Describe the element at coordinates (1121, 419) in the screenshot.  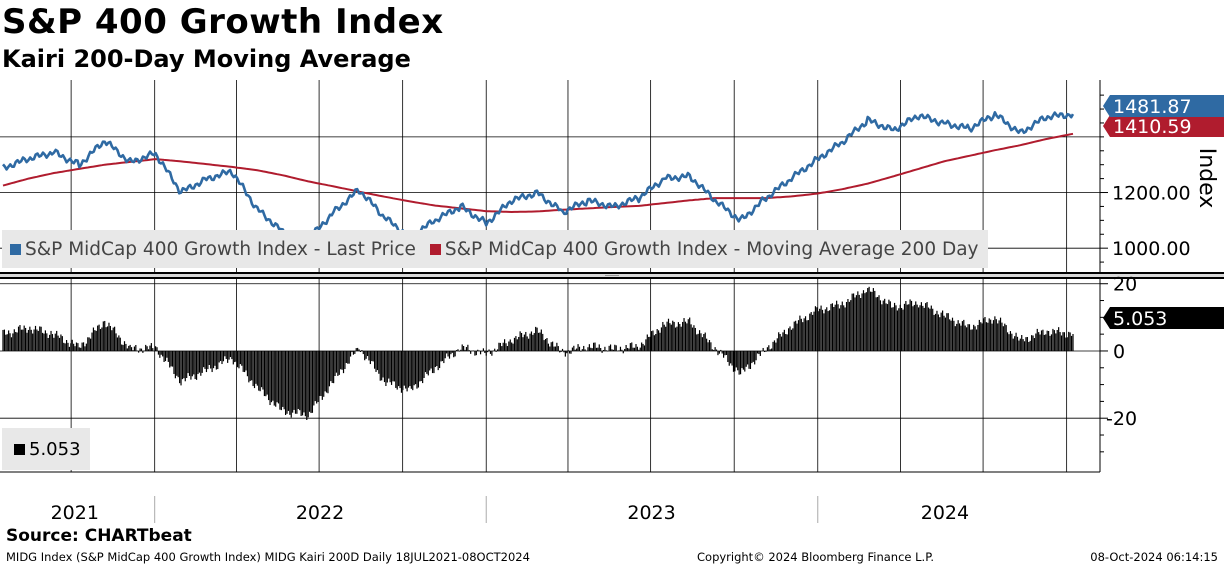
I see `y-tick-label: -20` at that location.